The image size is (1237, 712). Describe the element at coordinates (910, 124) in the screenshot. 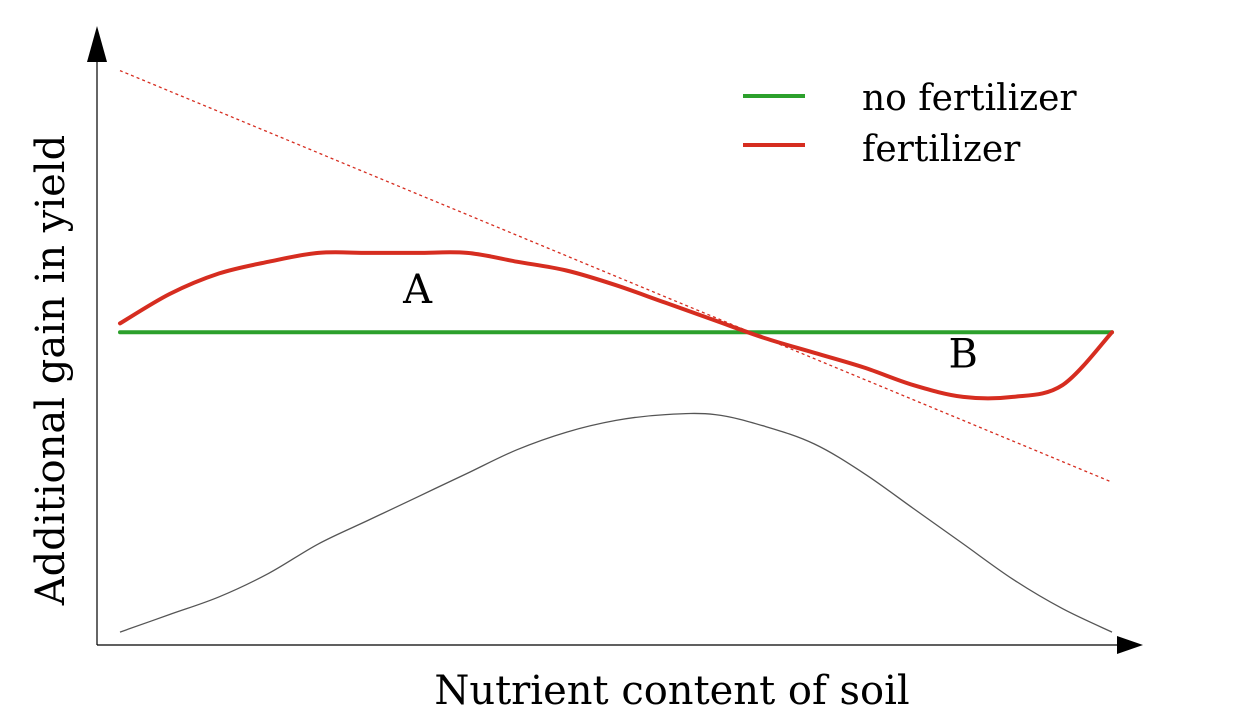

I see `legend: no fertilizer fertilizer` at that location.